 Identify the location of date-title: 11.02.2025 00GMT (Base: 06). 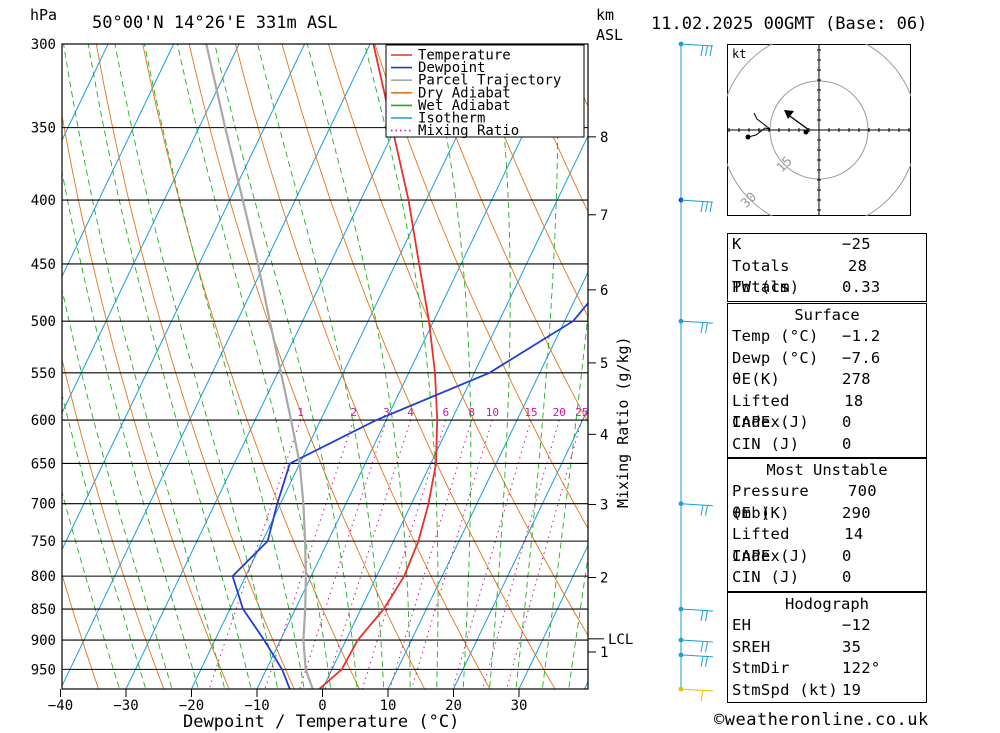
(789, 24).